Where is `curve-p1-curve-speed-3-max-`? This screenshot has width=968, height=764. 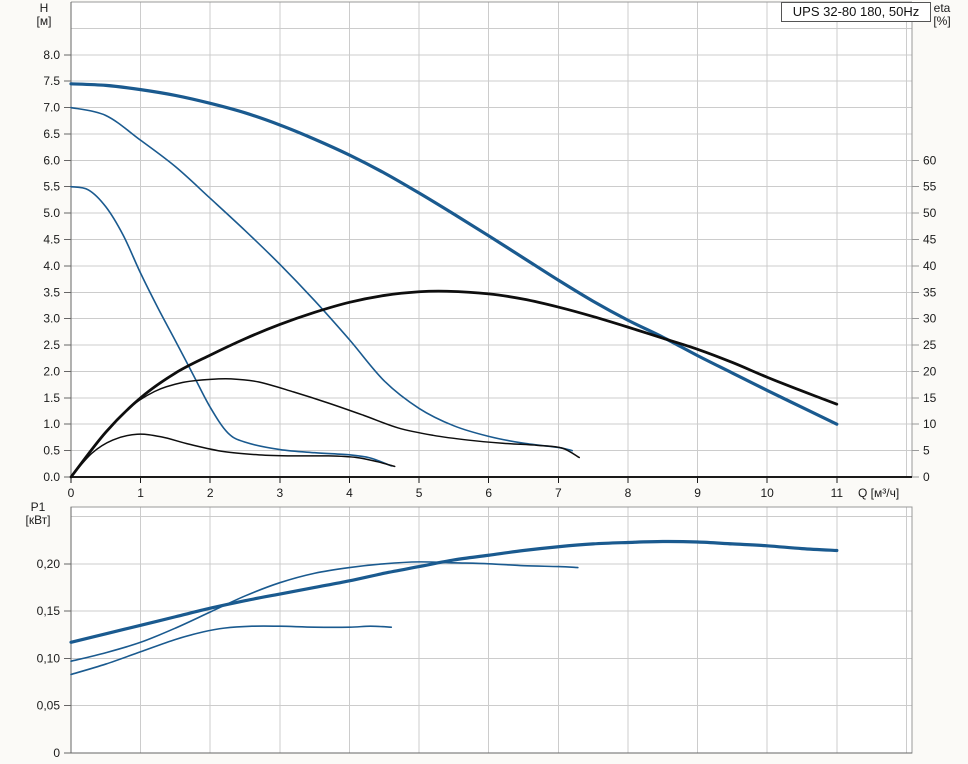
curve-p1-curve-speed-3-max- is located at coordinates (454, 591).